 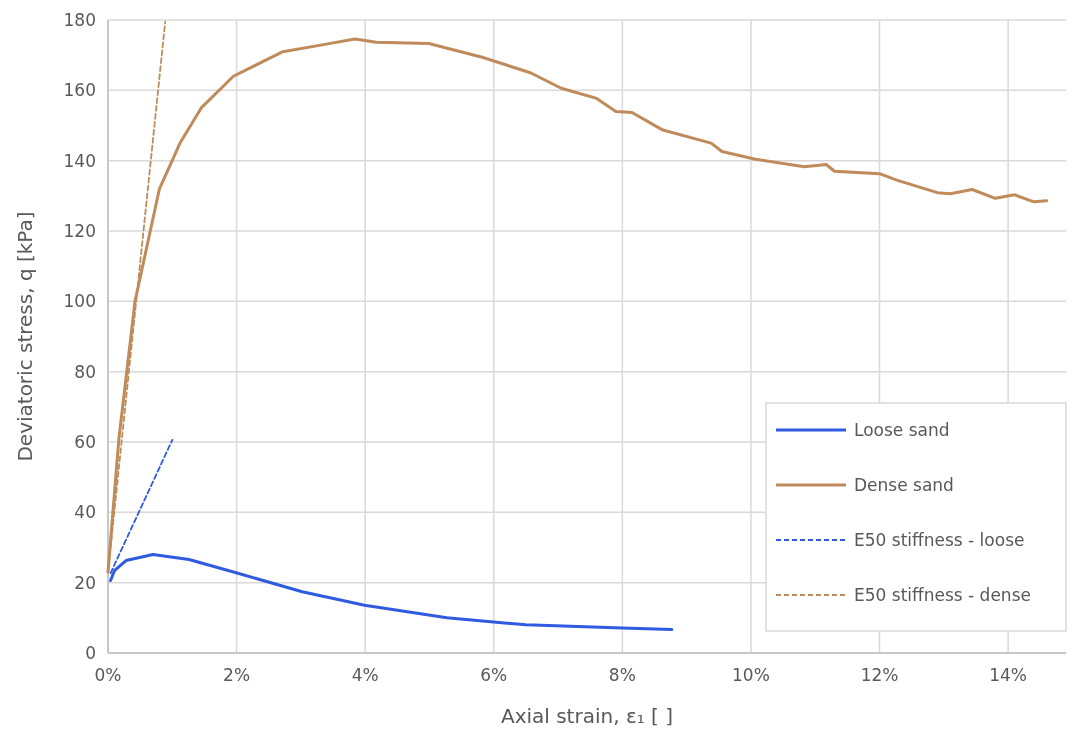 I want to click on x-tick-label: 8%, so click(x=622, y=675).